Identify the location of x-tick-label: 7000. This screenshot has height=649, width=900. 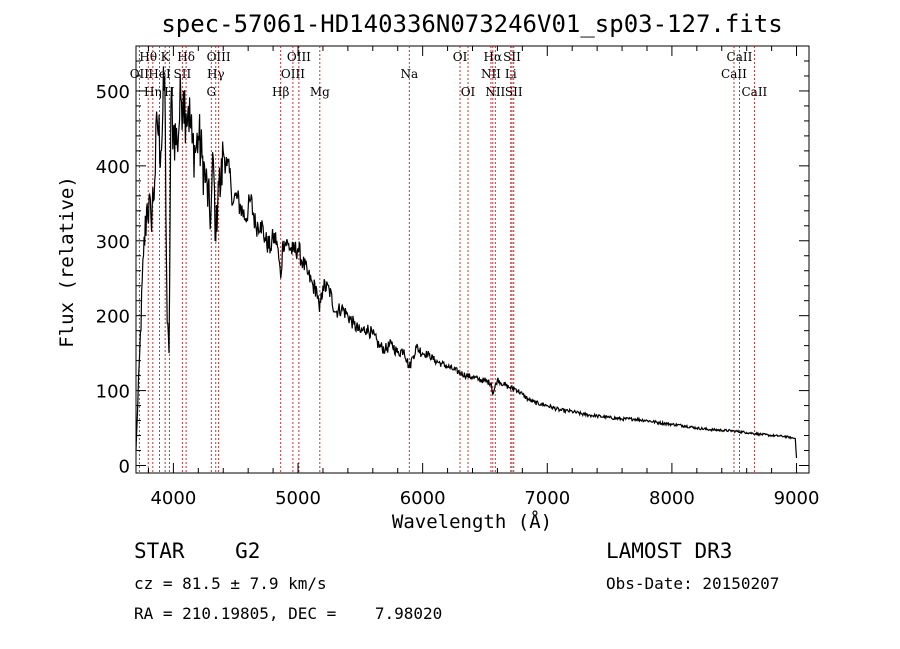
(547, 498).